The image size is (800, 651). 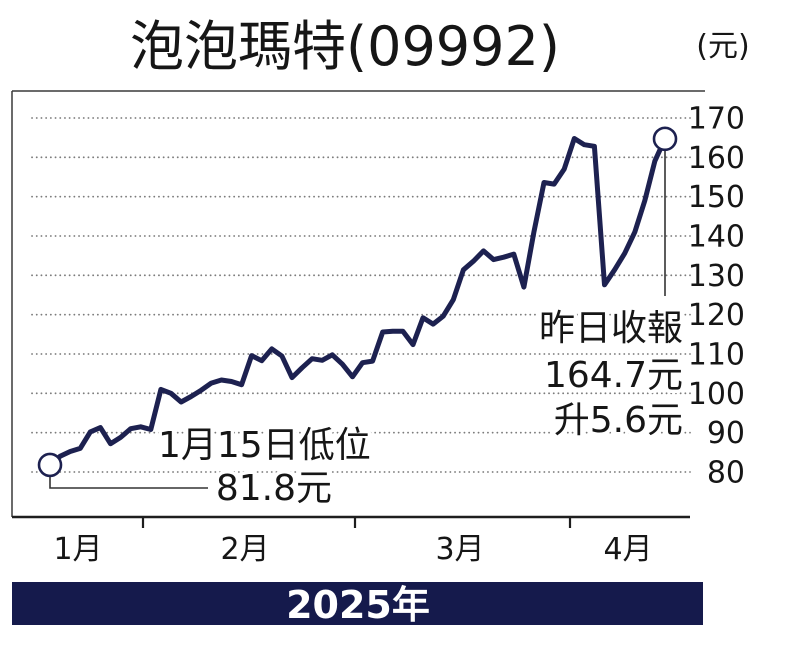 I want to click on y-tick-label: 160, so click(x=716, y=158).